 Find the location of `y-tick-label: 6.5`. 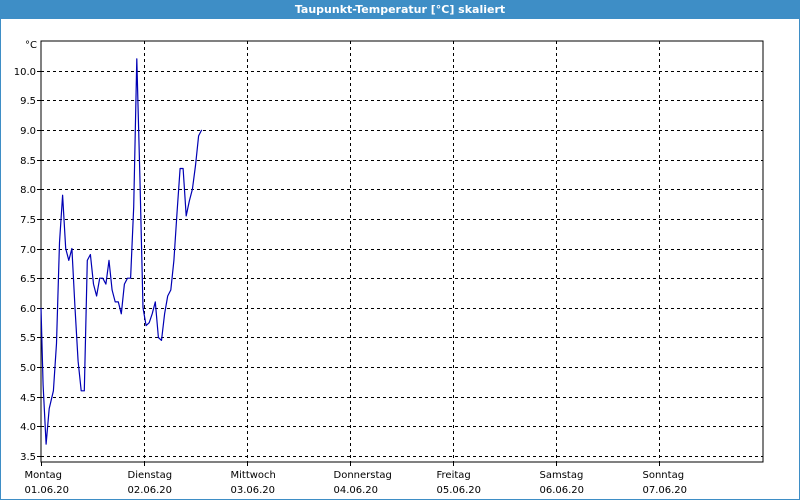

y-tick-label: 6.5 is located at coordinates (28, 279).